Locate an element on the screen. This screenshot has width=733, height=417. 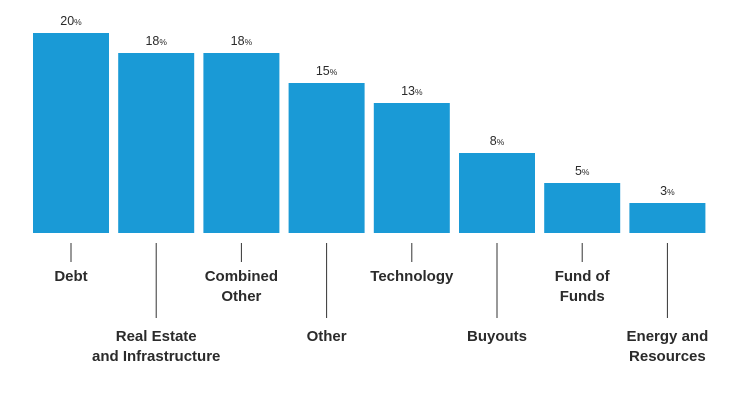
category-label: Combined Other is located at coordinates (241, 286).